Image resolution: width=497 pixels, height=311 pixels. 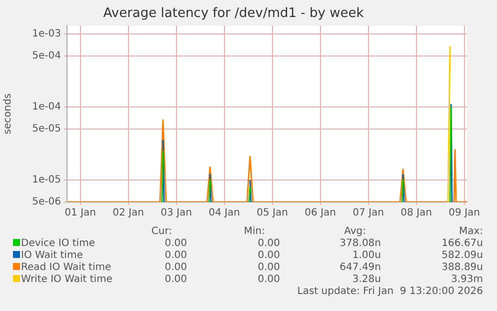 I want to click on text: Min:, so click(x=254, y=232).